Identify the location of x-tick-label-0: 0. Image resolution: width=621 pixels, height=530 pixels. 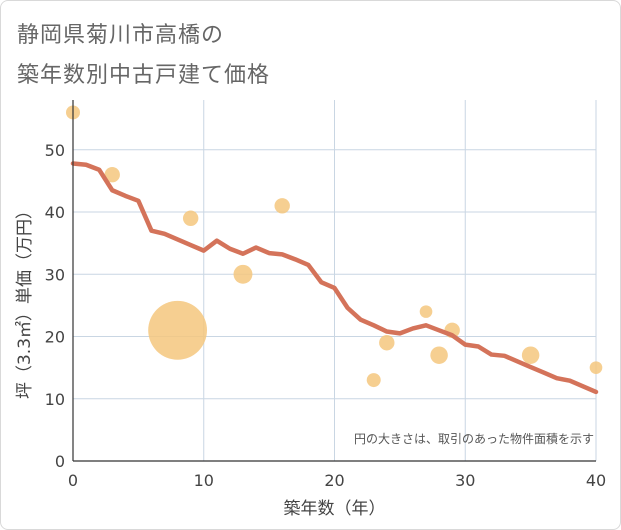
(73, 480).